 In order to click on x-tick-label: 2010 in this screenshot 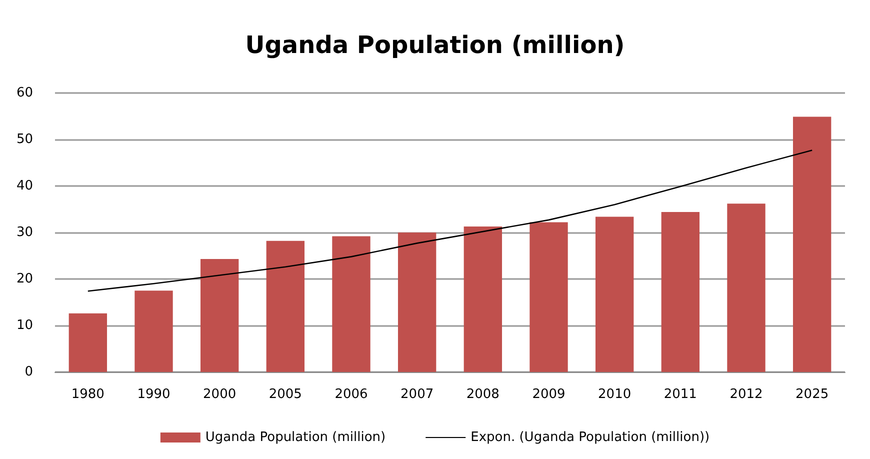, I will do `click(615, 394)`.